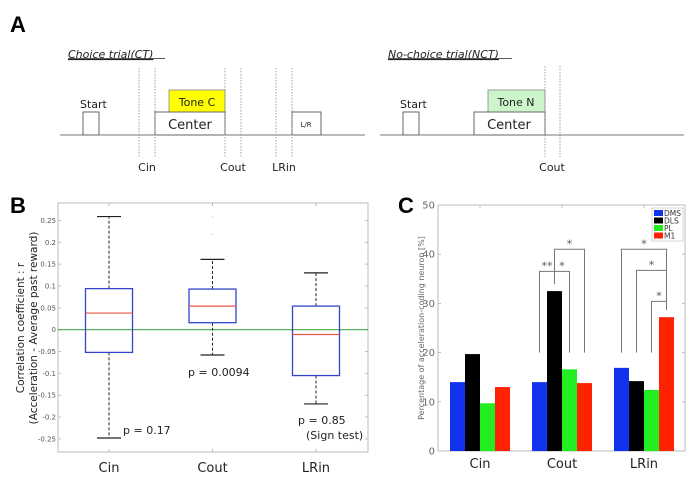  What do you see at coordinates (672, 213) in the screenshot?
I see `c-legend-label-dms: DMS` at bounding box center [672, 213].